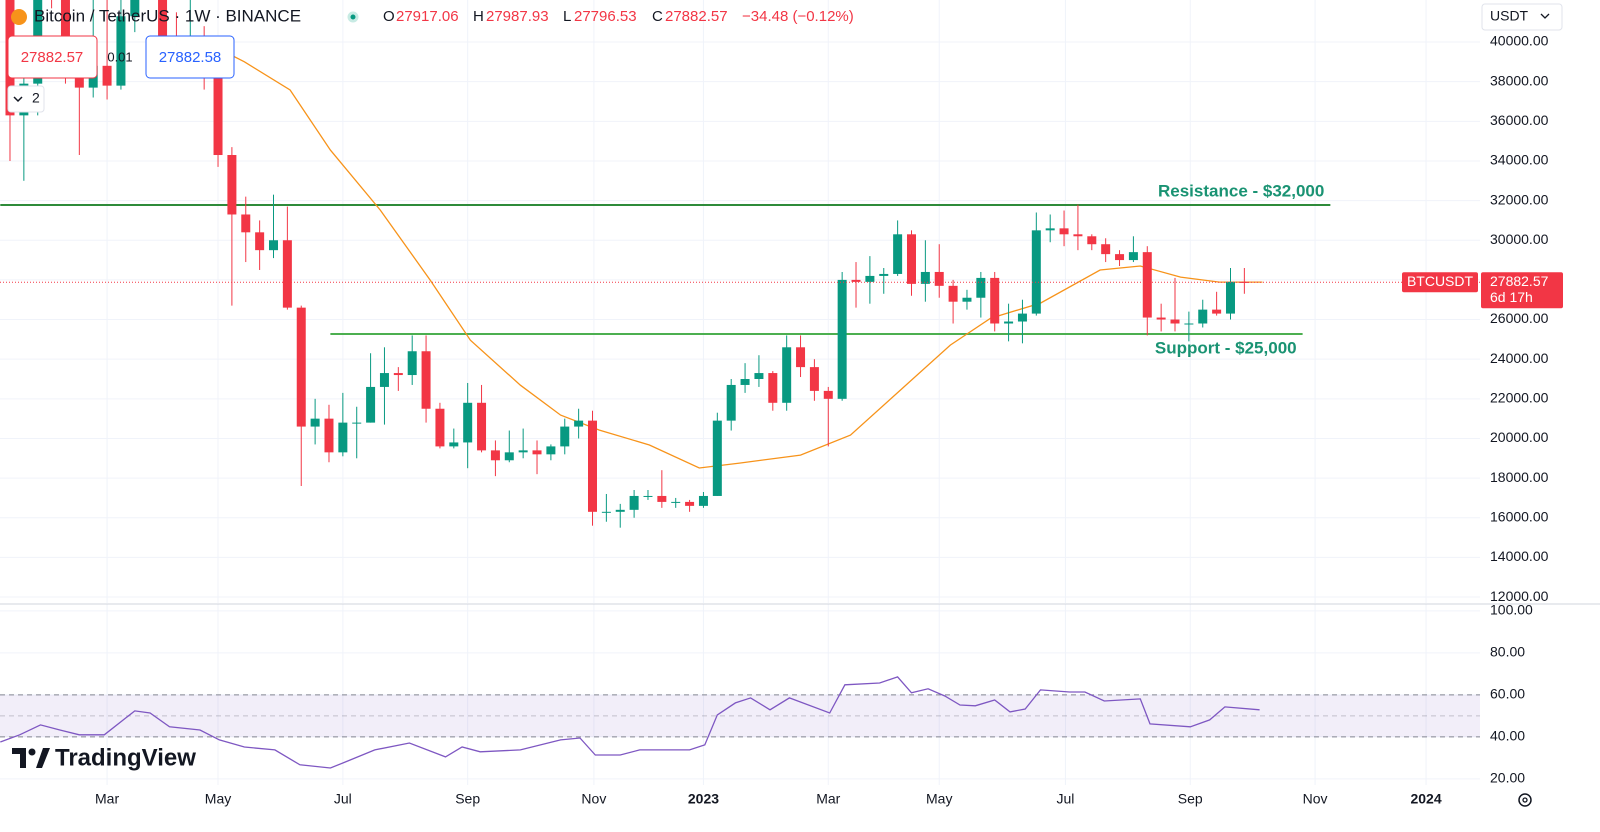 The image size is (1600, 832). I want to click on rsi-pane, so click(740, 722).